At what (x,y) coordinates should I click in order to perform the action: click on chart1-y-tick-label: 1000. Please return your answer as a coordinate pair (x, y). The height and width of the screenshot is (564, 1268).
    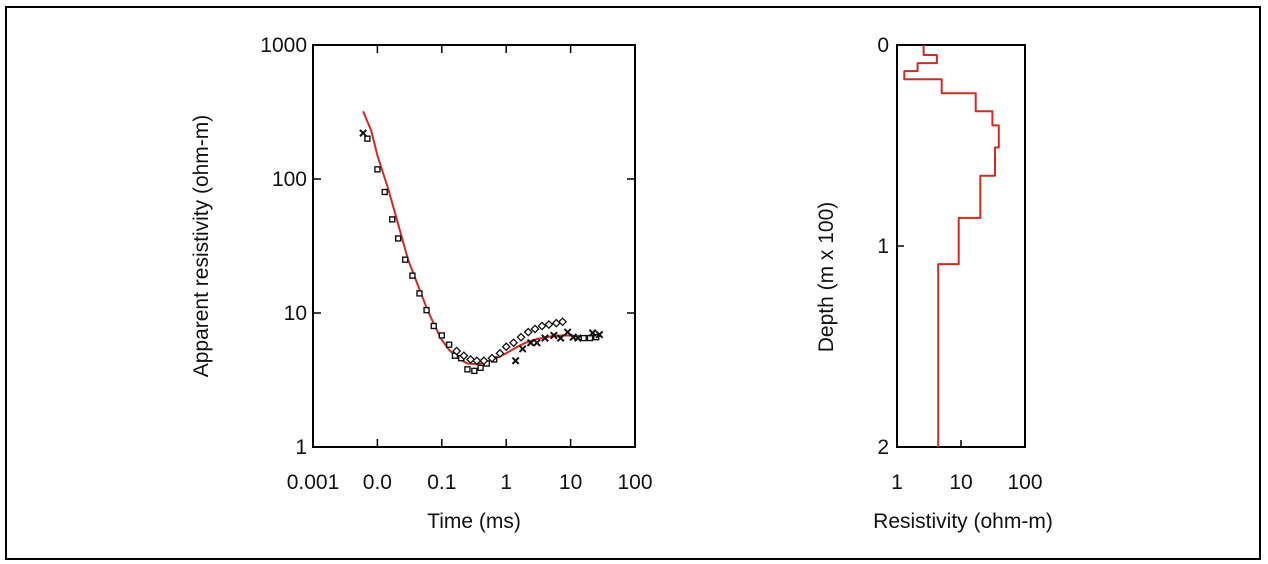
    Looking at the image, I should click on (283, 45).